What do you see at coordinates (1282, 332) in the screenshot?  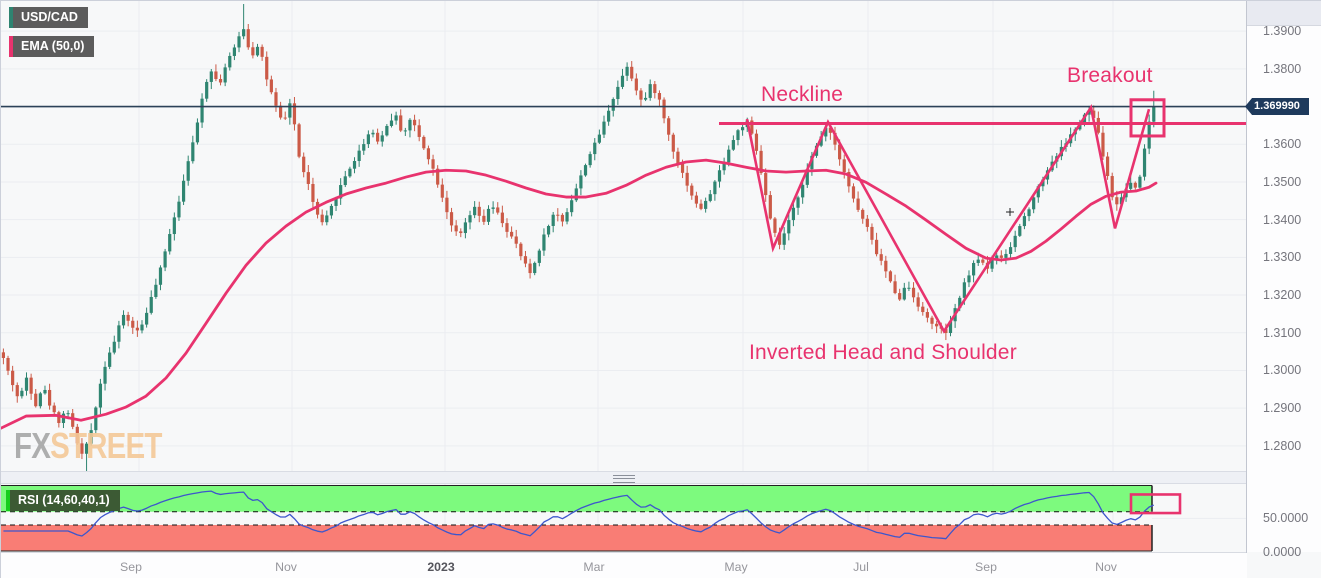 I see `price-tick-label: 1.3100` at bounding box center [1282, 332].